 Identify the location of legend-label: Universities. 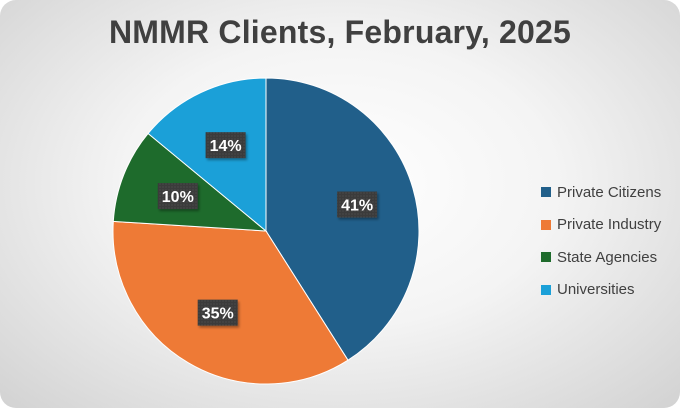
(596, 290).